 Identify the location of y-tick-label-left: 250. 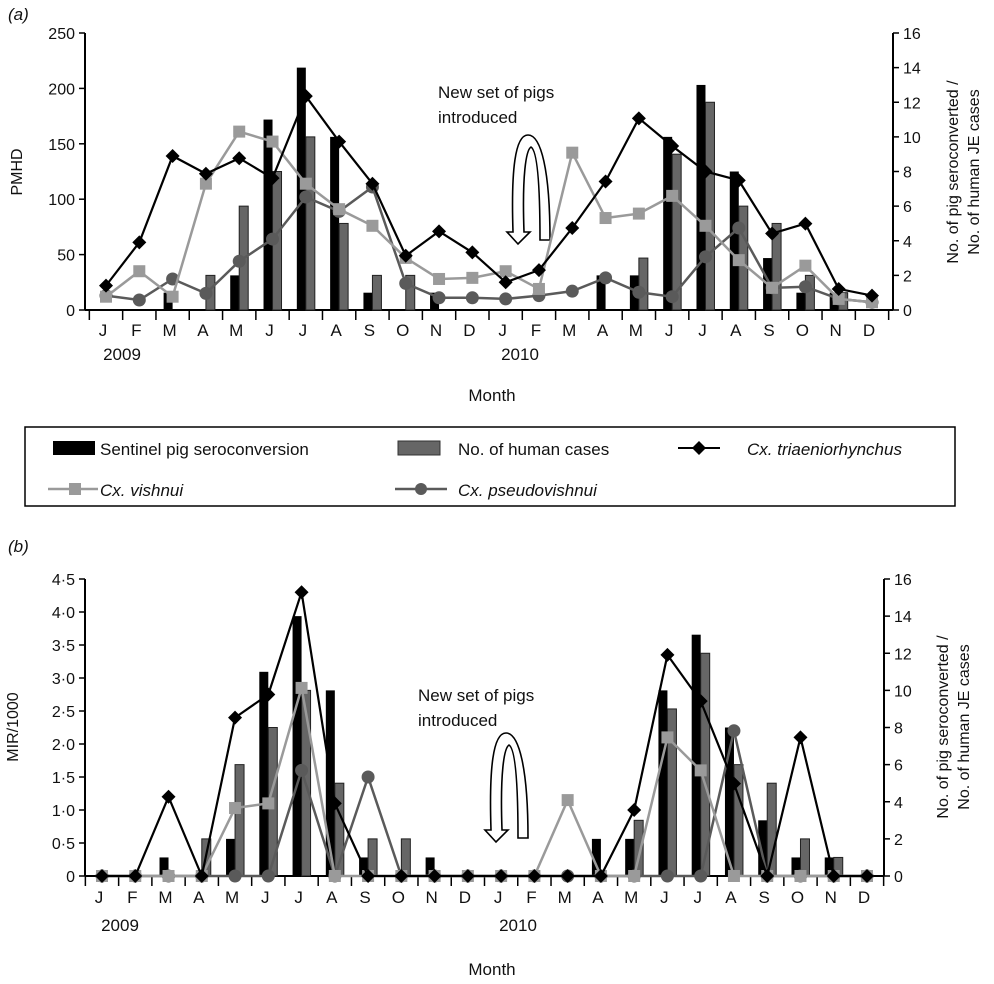
(61, 34).